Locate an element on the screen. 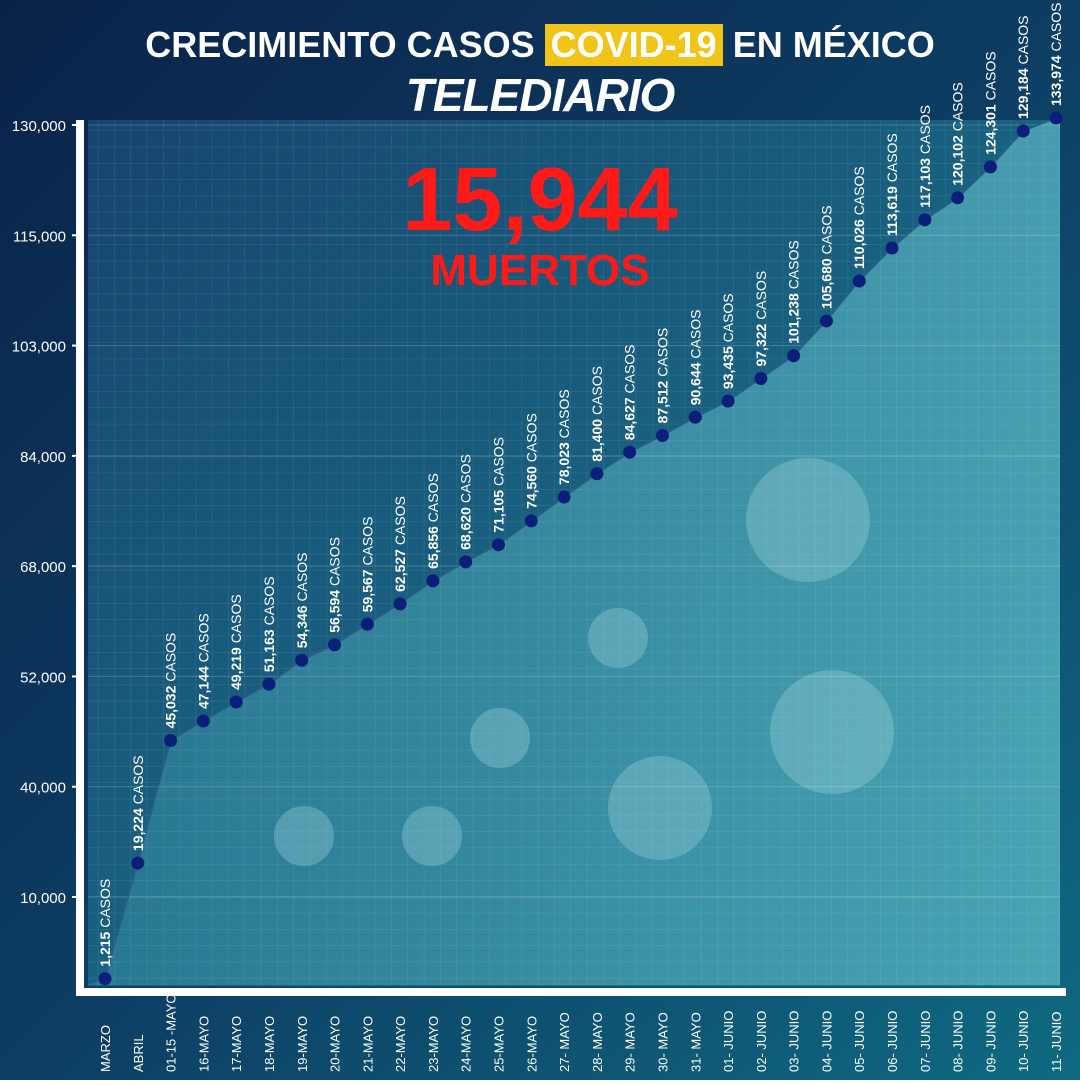 The width and height of the screenshot is (1080, 1085). value-number: 105,680 is located at coordinates (826, 283).